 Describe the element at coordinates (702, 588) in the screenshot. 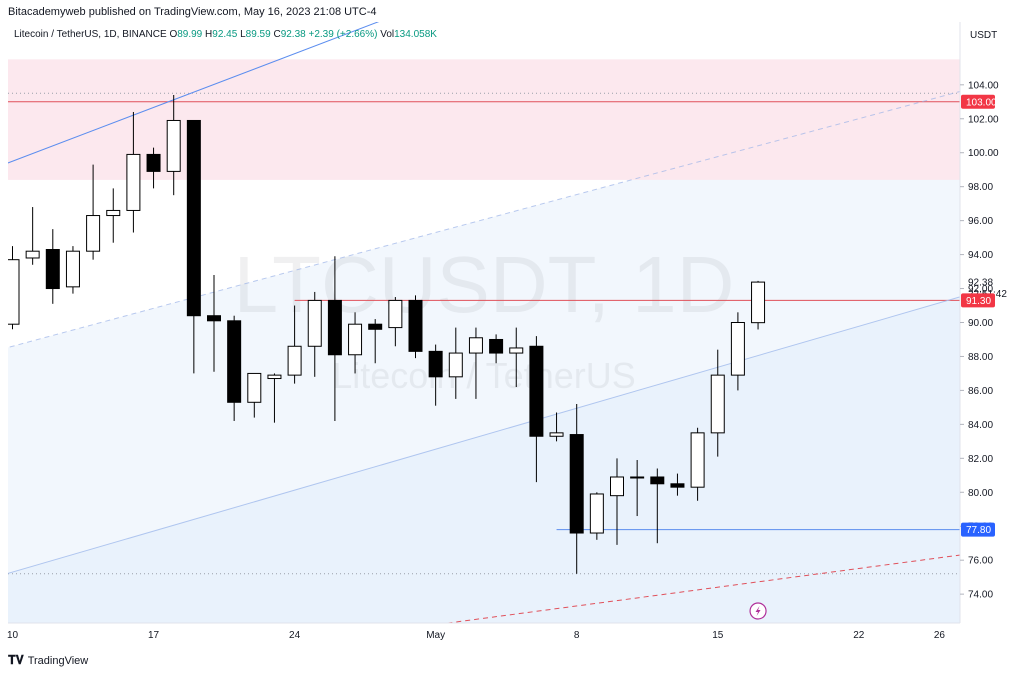

I see `red-dashed-line` at that location.